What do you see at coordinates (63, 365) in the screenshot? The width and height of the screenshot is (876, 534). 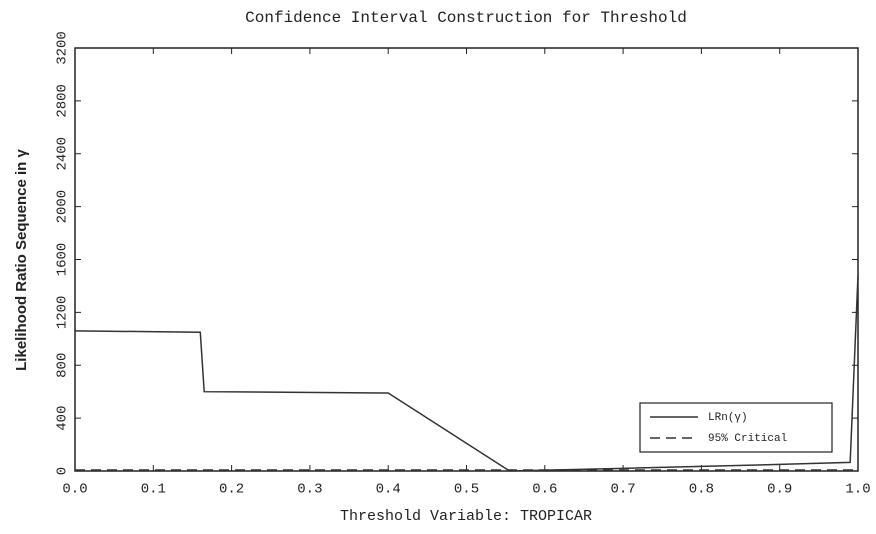 I see `y-tick-label: 800` at bounding box center [63, 365].